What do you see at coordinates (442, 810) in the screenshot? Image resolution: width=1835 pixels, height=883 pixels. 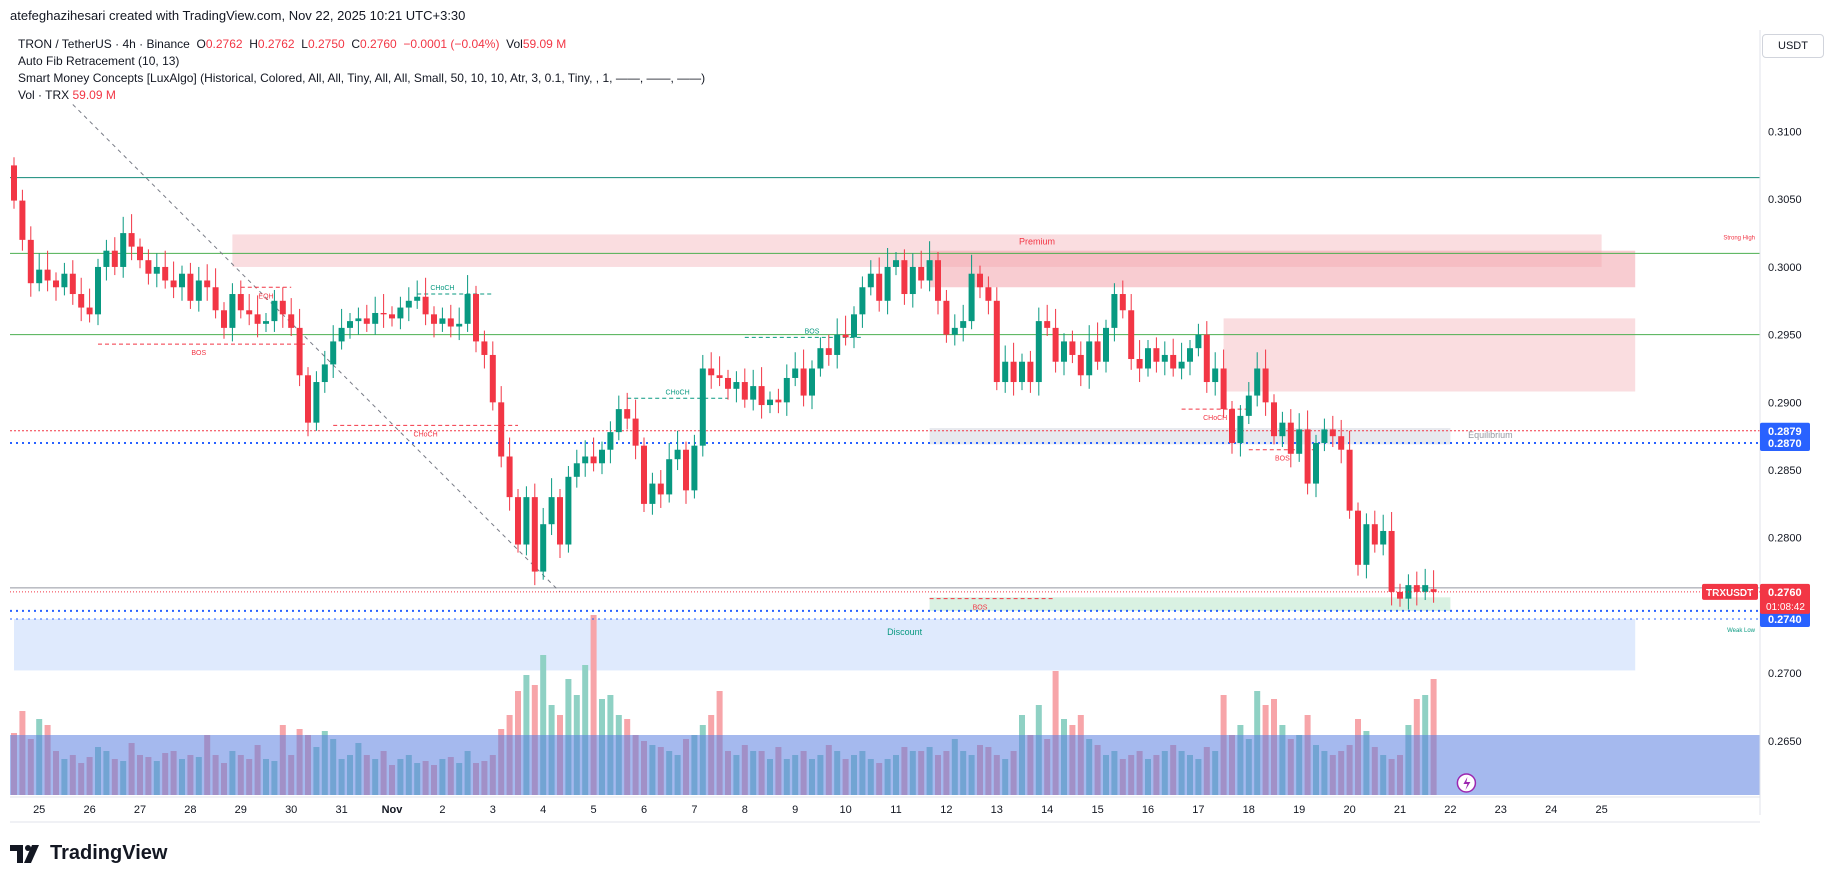 I see `x-tick-label: 2` at bounding box center [442, 810].